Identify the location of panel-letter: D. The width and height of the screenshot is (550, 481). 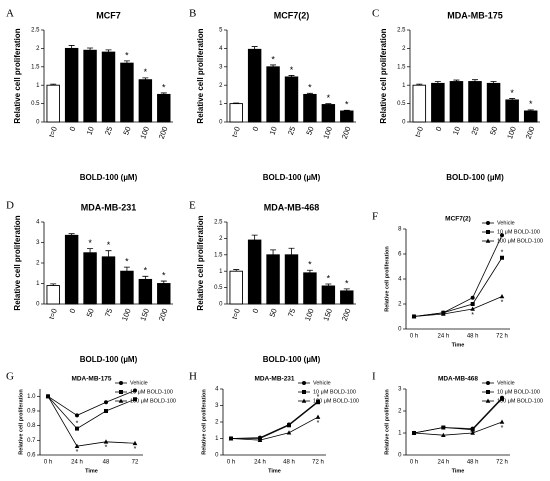
(10, 206).